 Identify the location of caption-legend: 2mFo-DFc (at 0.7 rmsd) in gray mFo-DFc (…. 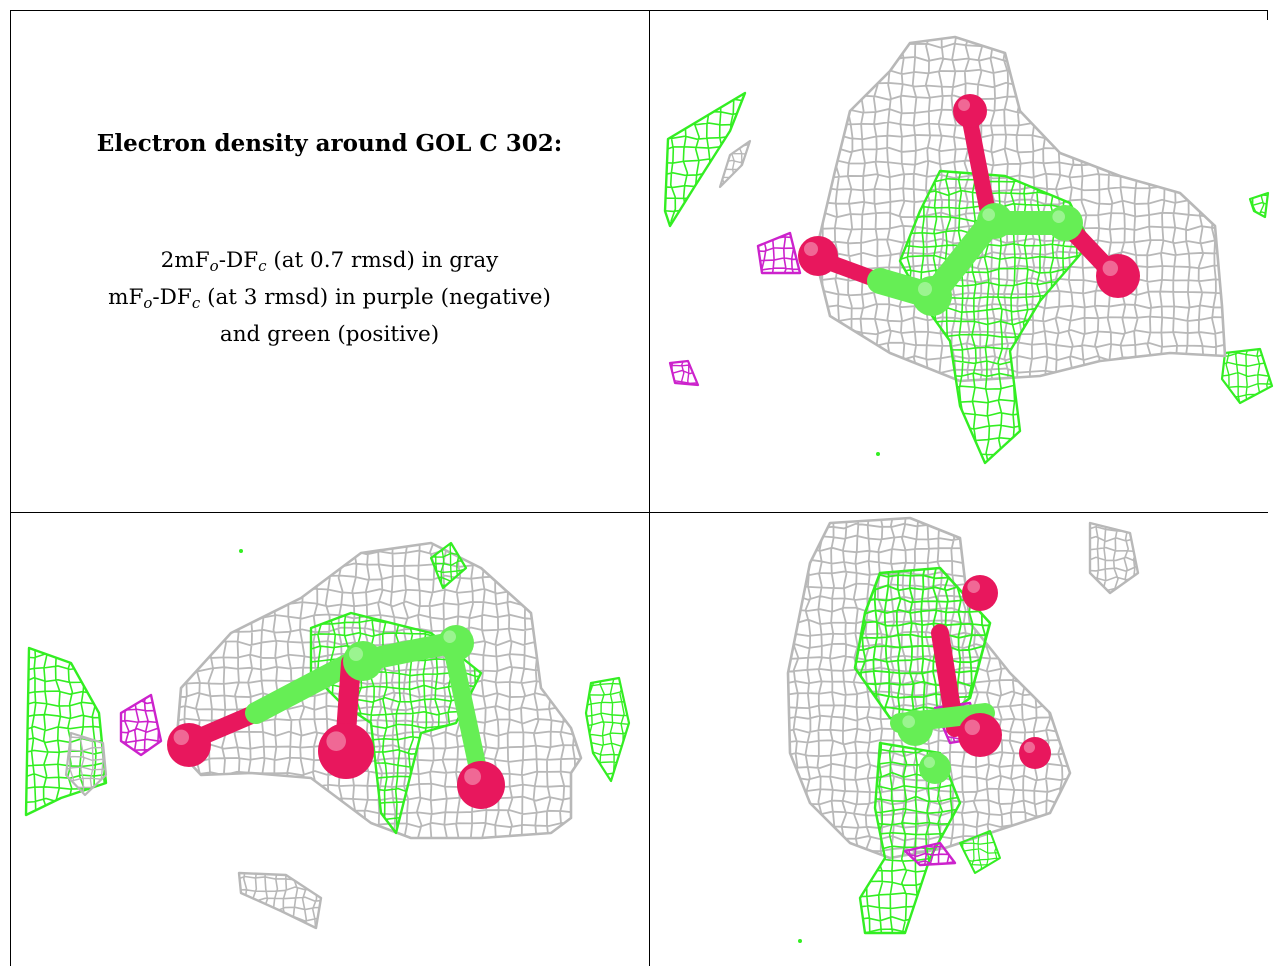
(329, 298).